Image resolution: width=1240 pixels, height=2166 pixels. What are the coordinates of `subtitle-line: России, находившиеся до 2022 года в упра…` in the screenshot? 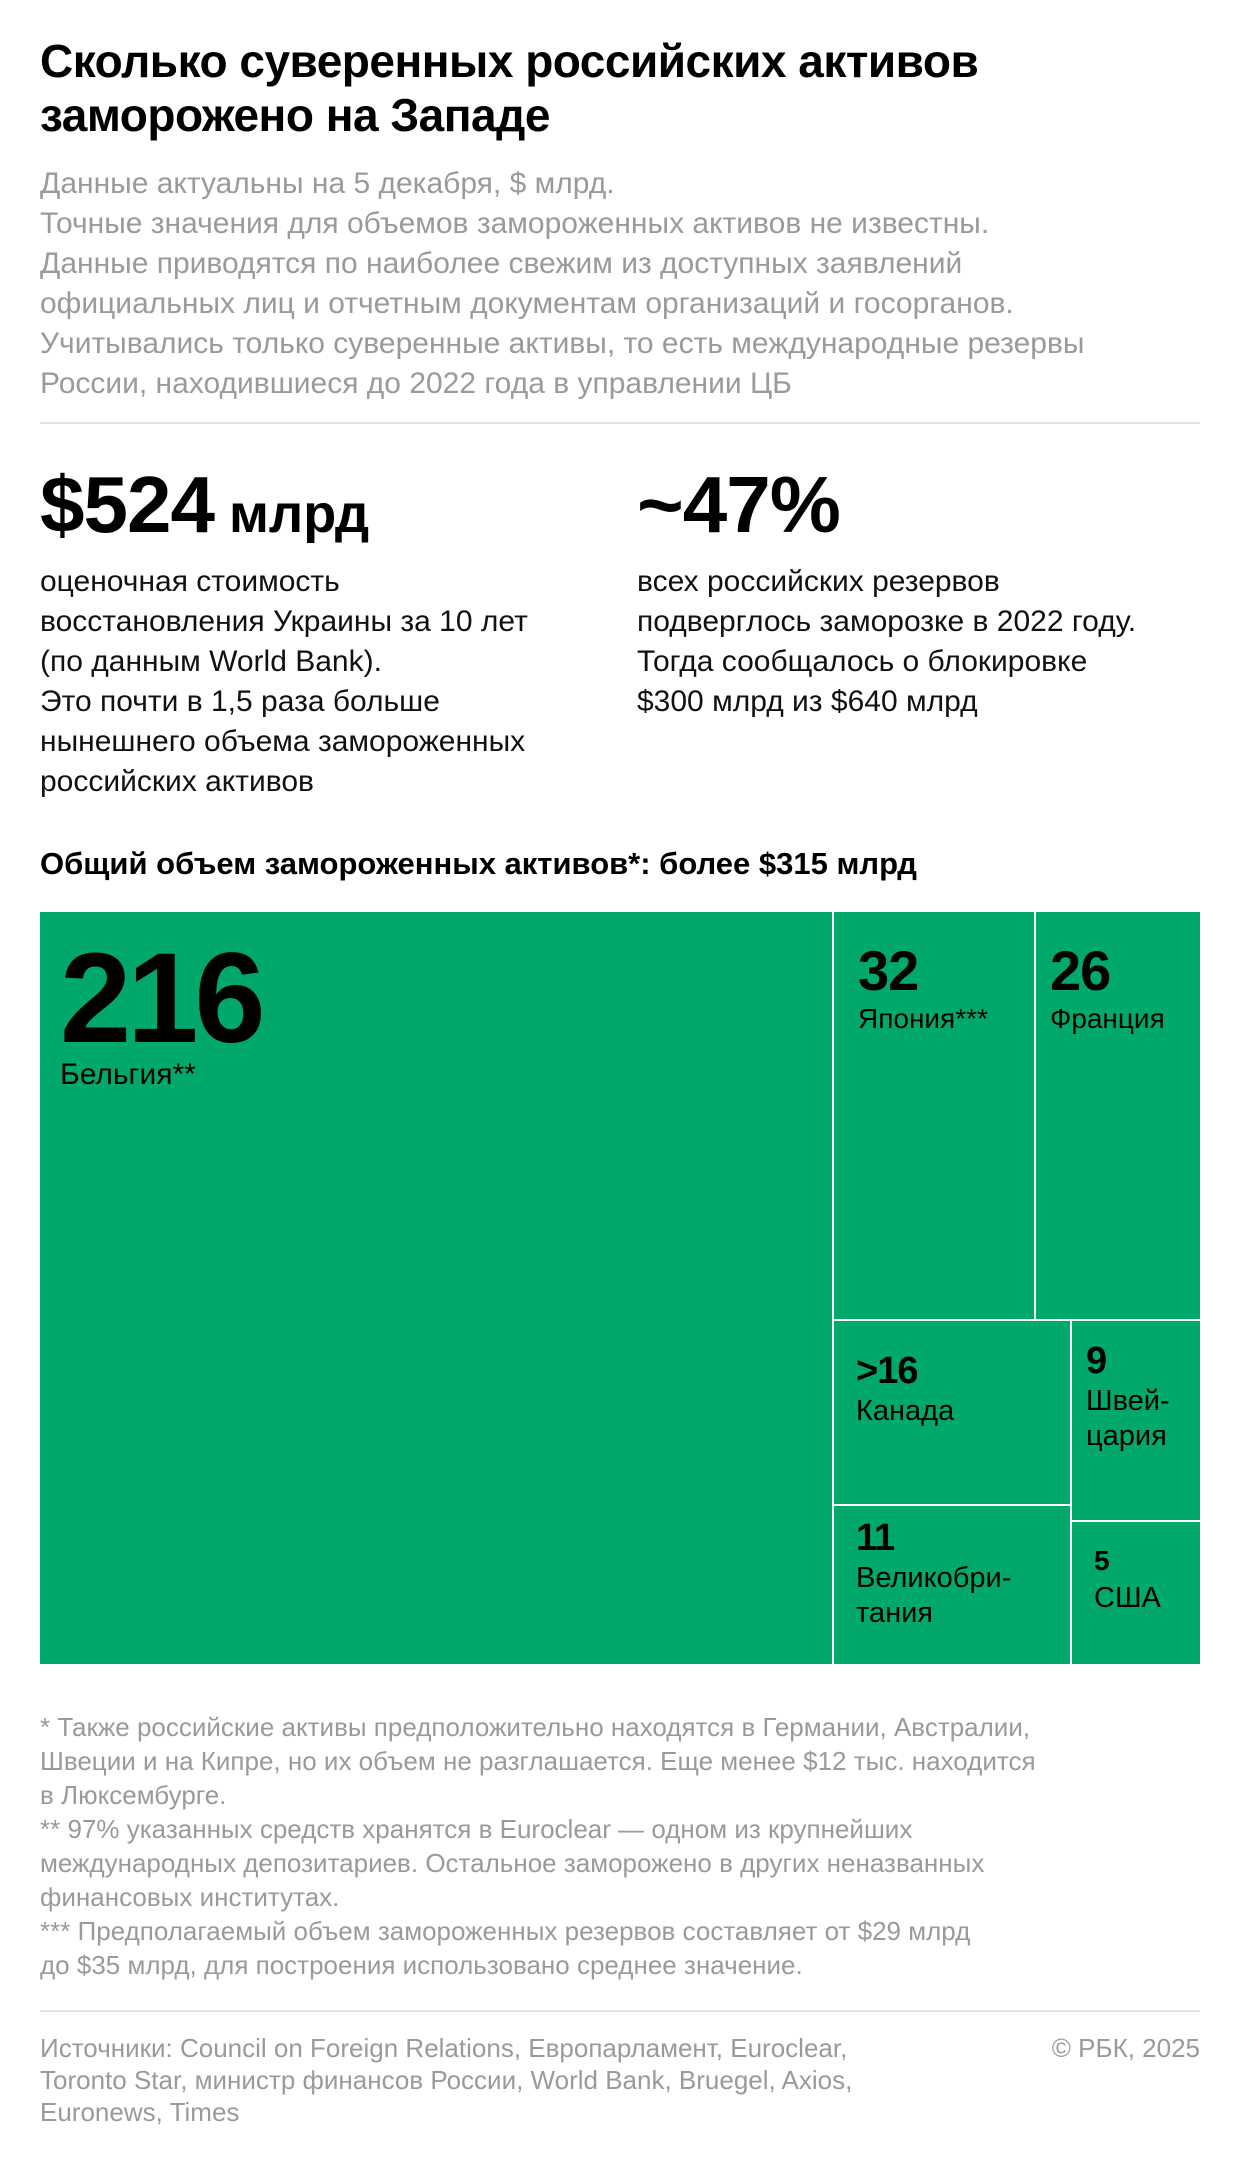 It's located at (416, 383).